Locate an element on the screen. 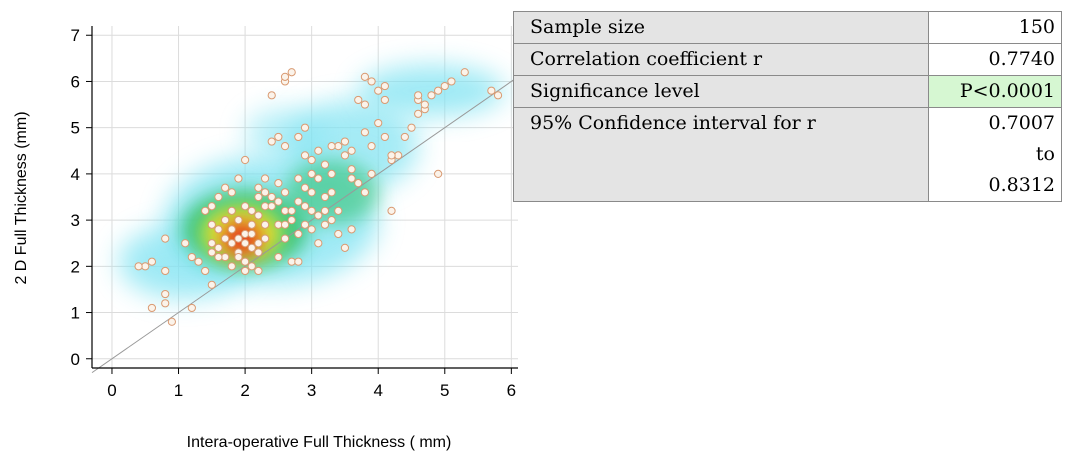 This screenshot has height=454, width=1075. y-tick-label: 2 is located at coordinates (75, 266).